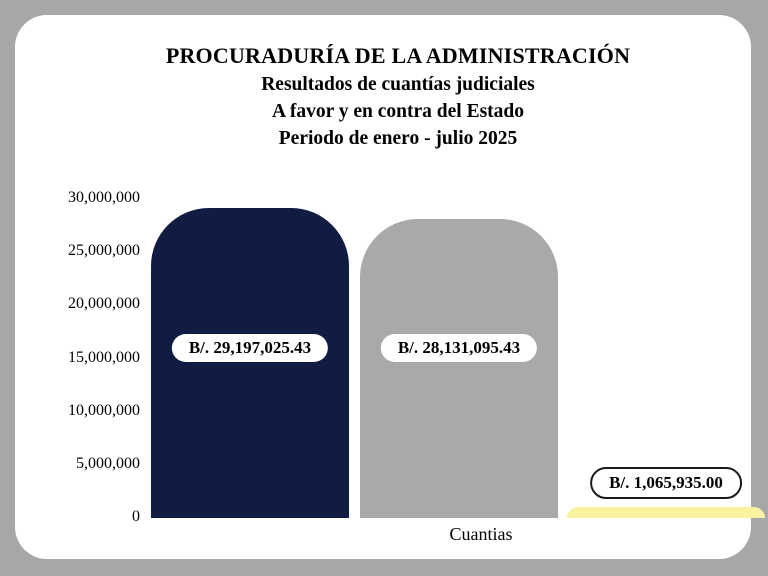  I want to click on y-tick-label: 0, so click(136, 517).